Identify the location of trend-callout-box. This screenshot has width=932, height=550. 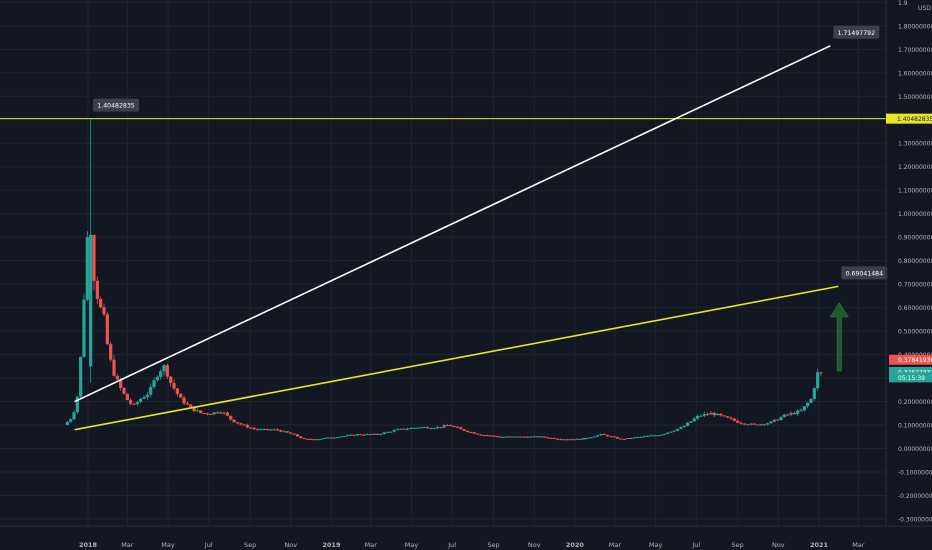
(864, 273).